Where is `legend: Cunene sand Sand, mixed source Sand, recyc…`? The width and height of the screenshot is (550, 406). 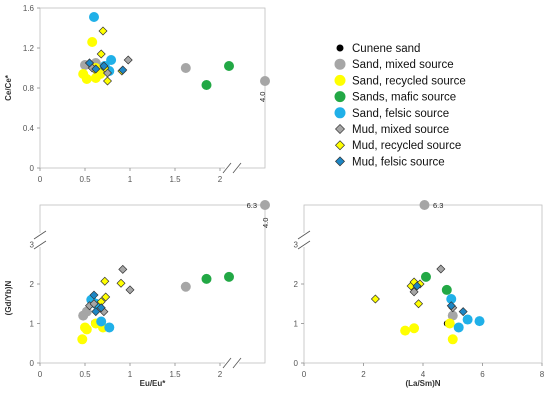
legend: Cunene sand Sand, mixed source Sand, recyc… is located at coordinates (400, 105).